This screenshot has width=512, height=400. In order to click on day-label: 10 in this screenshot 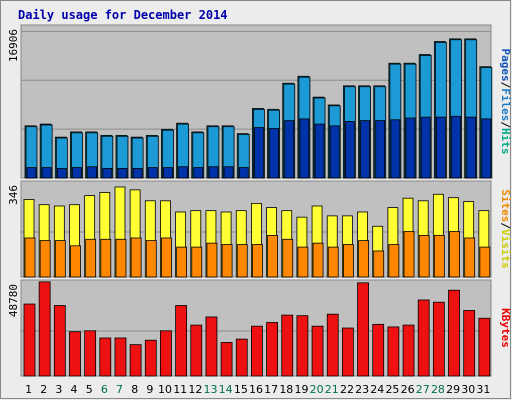, I will do `click(165, 389)`.